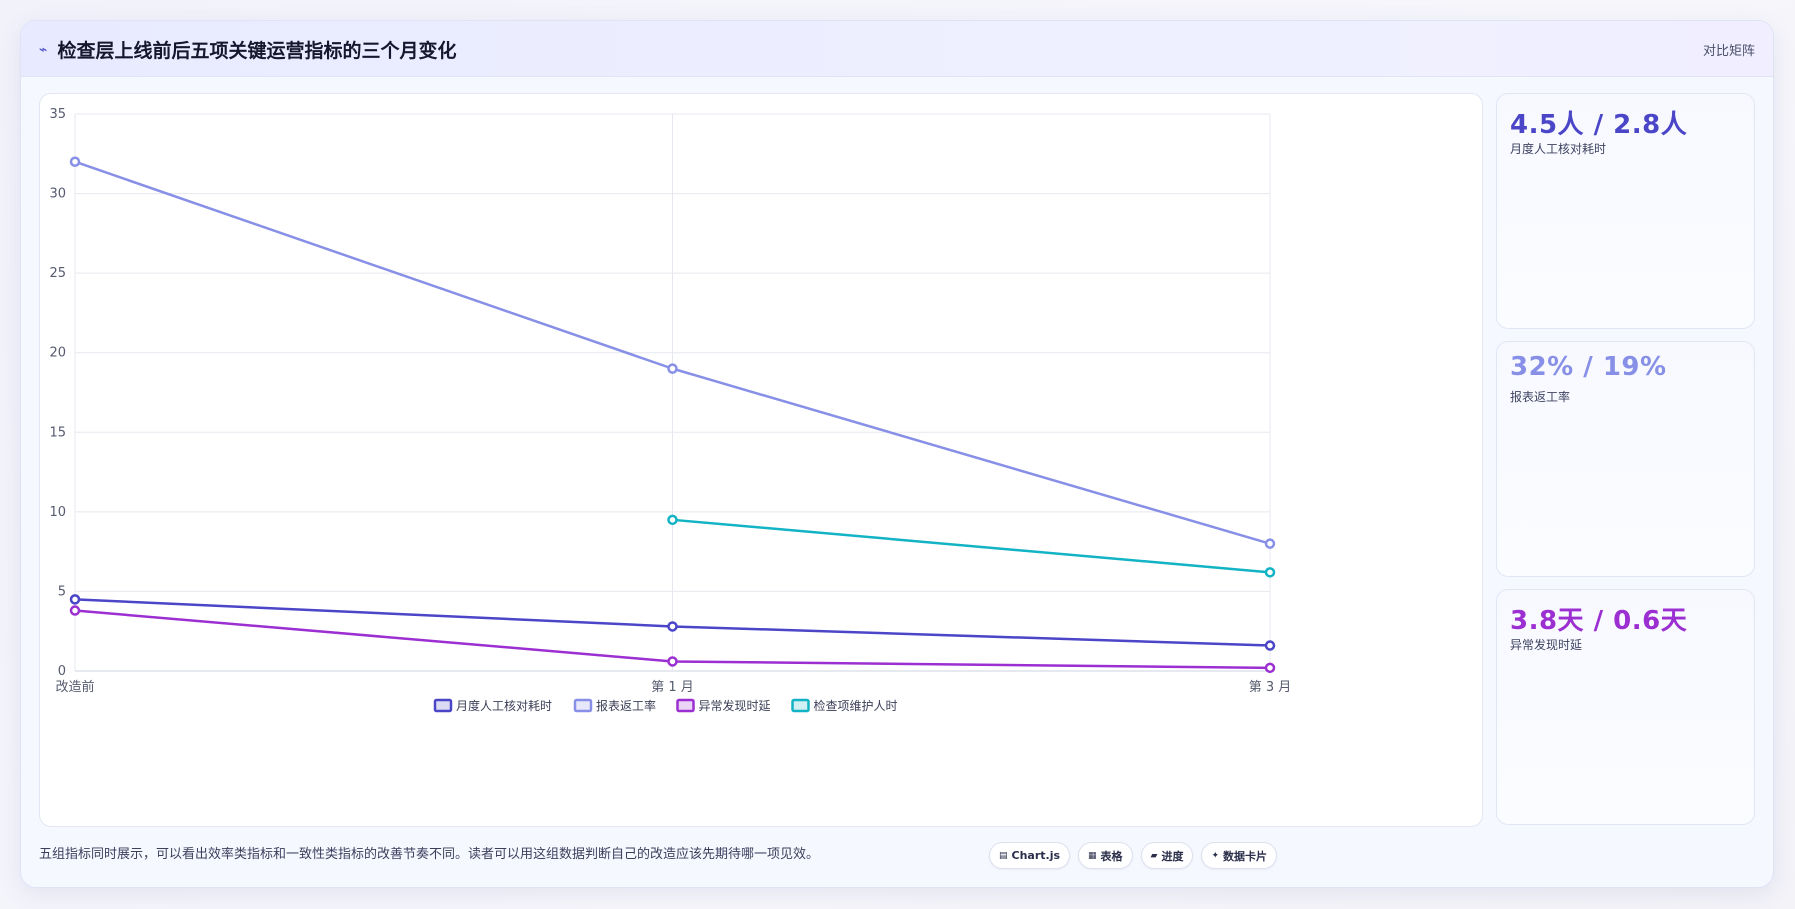  I want to click on tech-chips: ▤ Chart.js ▦ 表格 ▰ 进度 ✦ 数据卡片, so click(1133, 855).